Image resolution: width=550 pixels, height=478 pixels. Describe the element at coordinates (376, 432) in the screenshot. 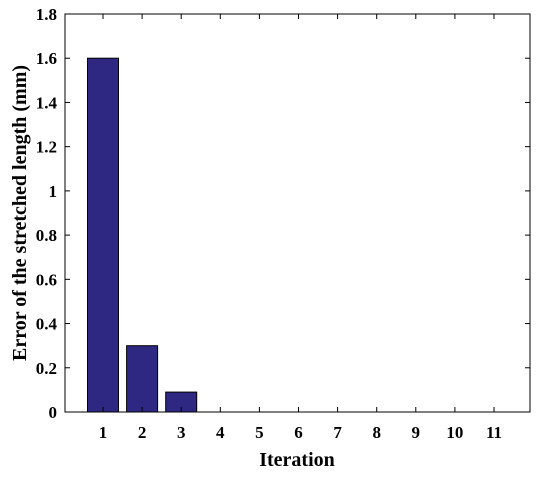

I see `x-tick-label: 8` at that location.